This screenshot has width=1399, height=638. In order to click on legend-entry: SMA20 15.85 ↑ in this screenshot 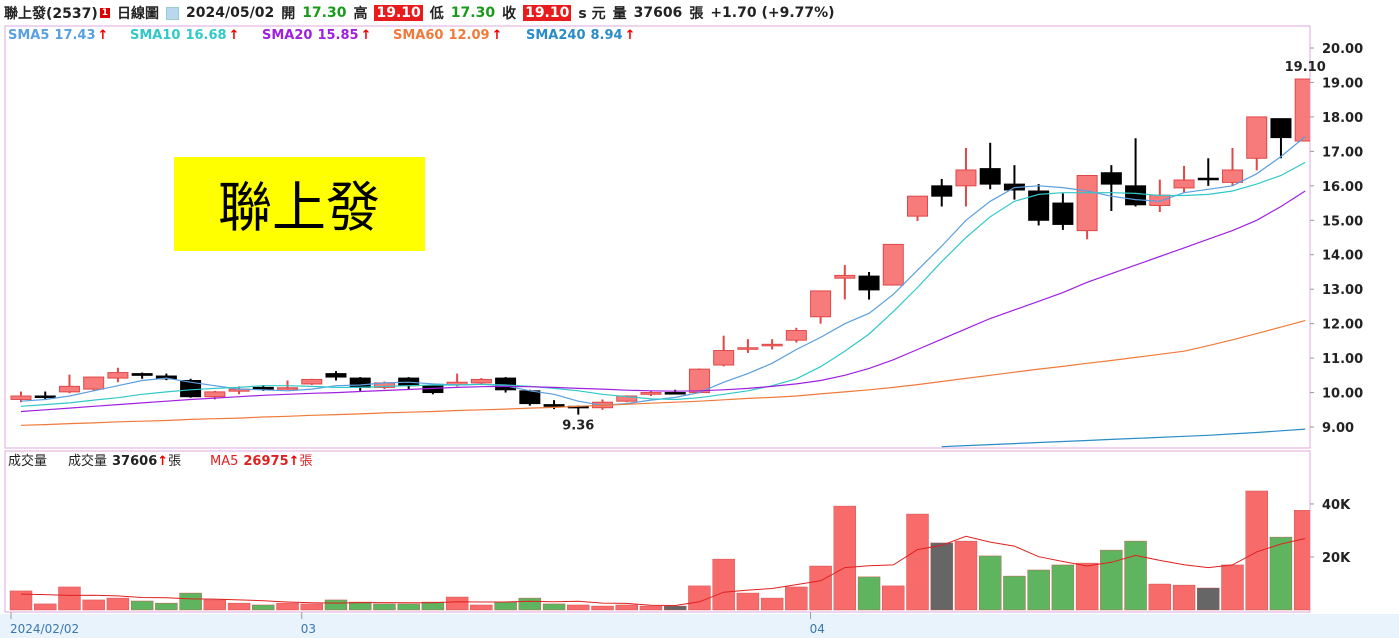, I will do `click(316, 35)`.